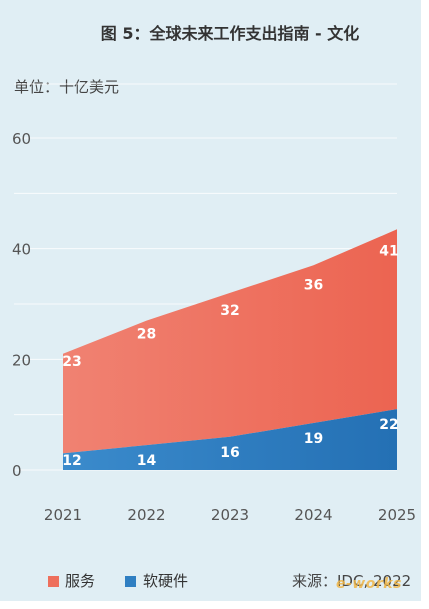 The width and height of the screenshot is (429, 609). I want to click on y-axis-unit-label: 单位：十亿美元, so click(67, 87).